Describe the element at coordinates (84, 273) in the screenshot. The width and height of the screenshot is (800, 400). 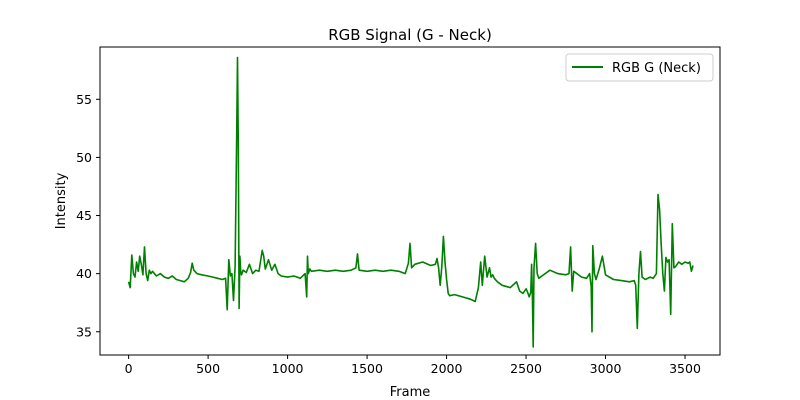
I see `y-tick-label: 40` at that location.